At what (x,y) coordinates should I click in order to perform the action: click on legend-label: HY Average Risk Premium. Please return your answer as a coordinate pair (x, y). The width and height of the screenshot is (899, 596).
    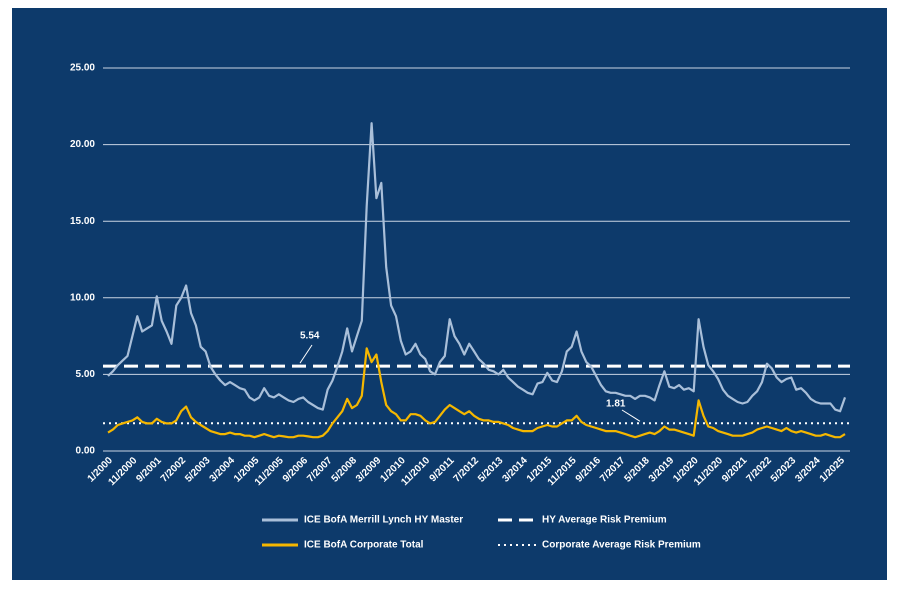
    Looking at the image, I should click on (604, 520).